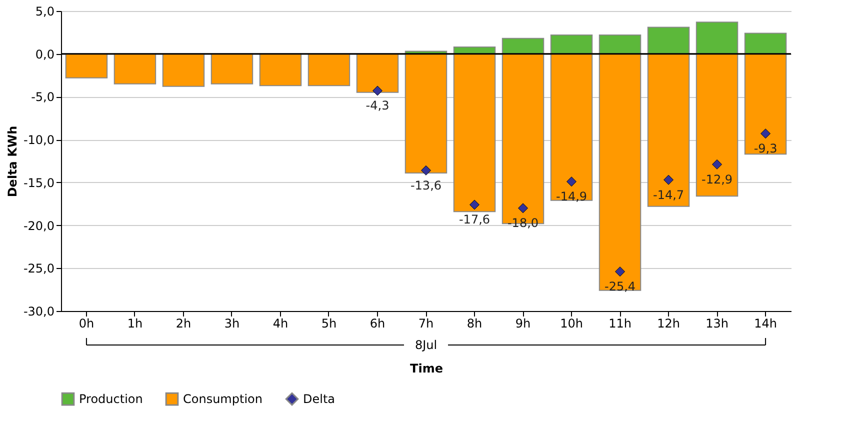 The height and width of the screenshot is (441, 847). Describe the element at coordinates (38, 311) in the screenshot. I see `y-tick-label: -30,0` at that location.